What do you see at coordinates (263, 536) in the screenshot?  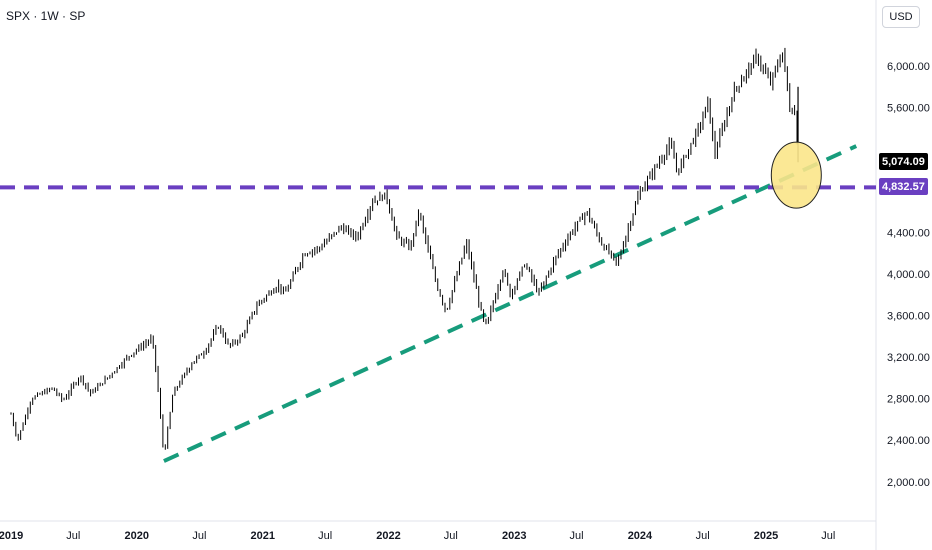 I see `x-tick-label: 2021` at bounding box center [263, 536].